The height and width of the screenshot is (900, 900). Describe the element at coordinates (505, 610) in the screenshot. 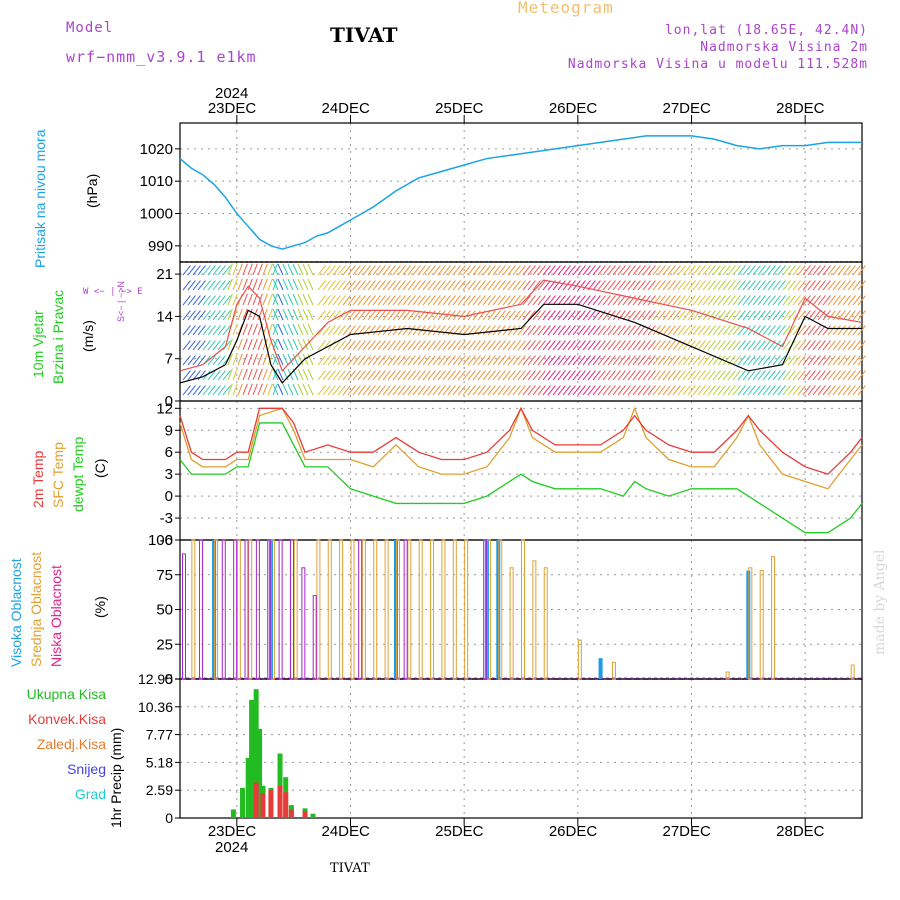

I see `panel-3: 0 25 50 75 100` at that location.